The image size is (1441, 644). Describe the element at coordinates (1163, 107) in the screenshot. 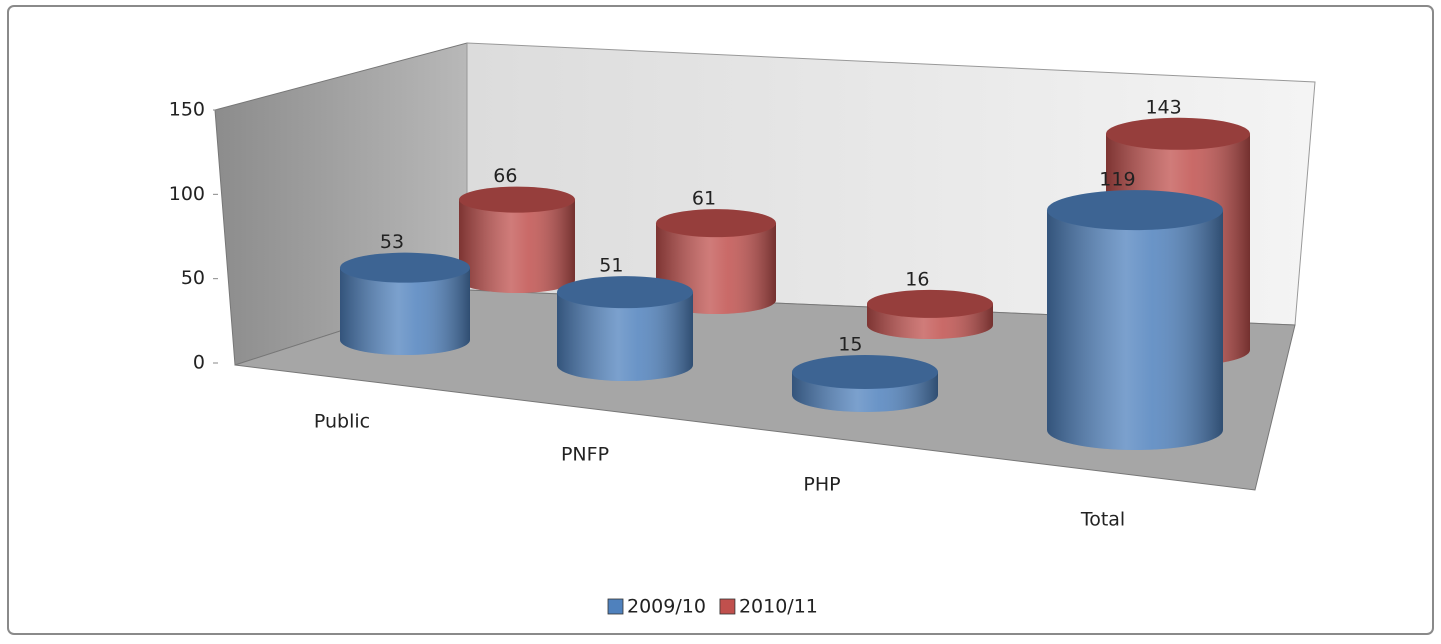

I see `data-label: 143` at that location.